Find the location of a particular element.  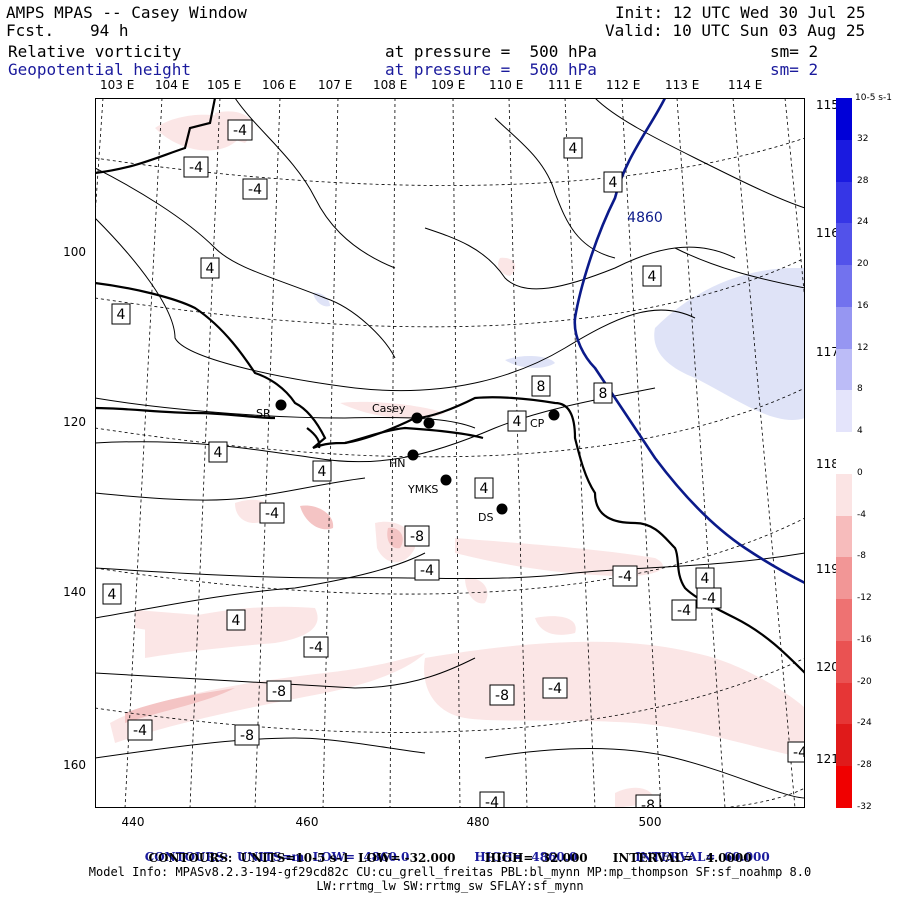

colorbar-tick-label: -28 is located at coordinates (864, 765).